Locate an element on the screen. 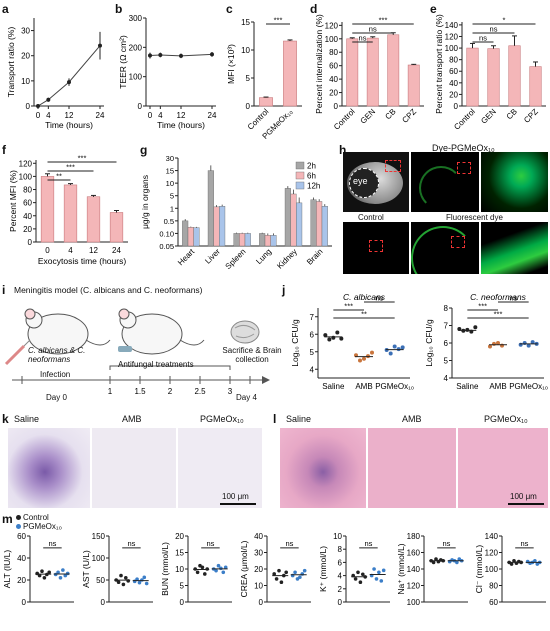 The width and height of the screenshot is (550, 631). panel-letter-a: a is located at coordinates (5, 9).